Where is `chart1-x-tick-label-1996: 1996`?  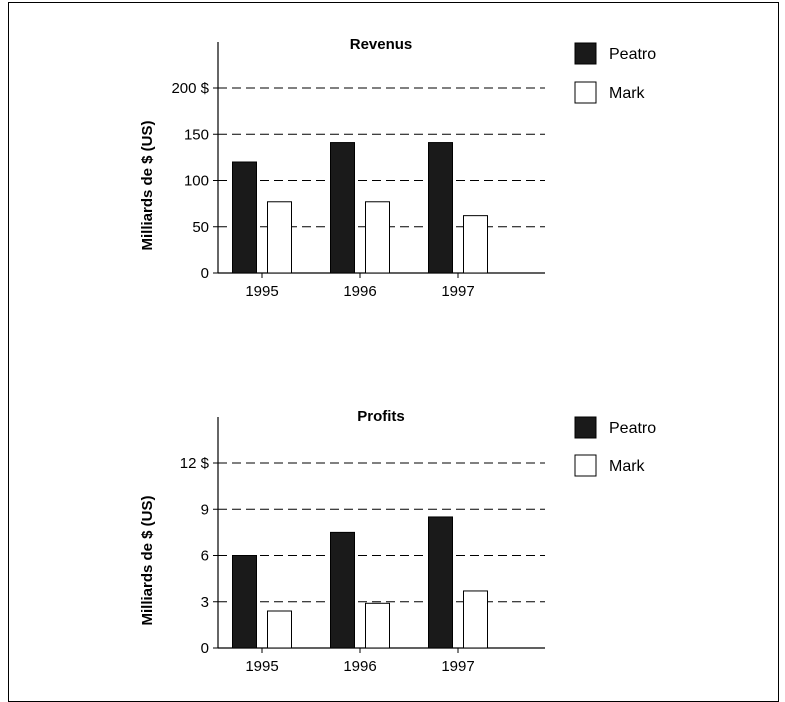 chart1-x-tick-label-1996: 1996 is located at coordinates (359, 291).